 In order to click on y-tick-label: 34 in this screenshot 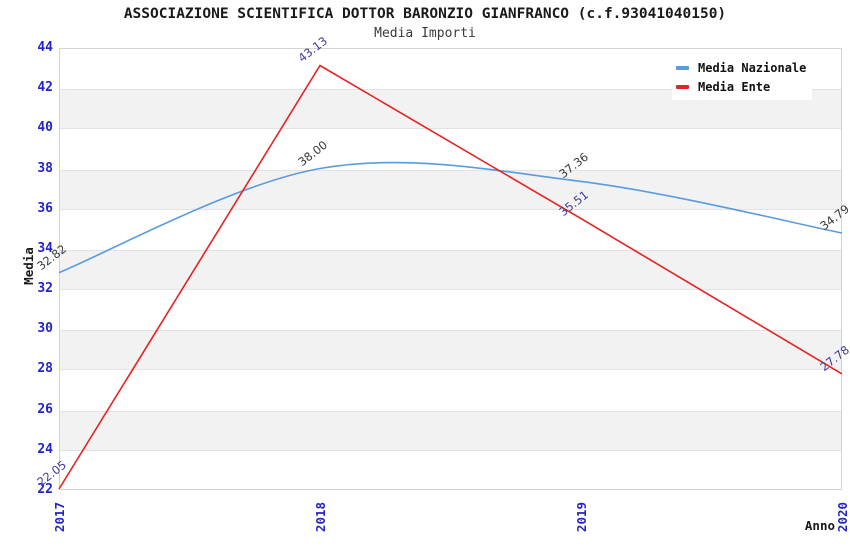, I will do `click(45, 248)`.